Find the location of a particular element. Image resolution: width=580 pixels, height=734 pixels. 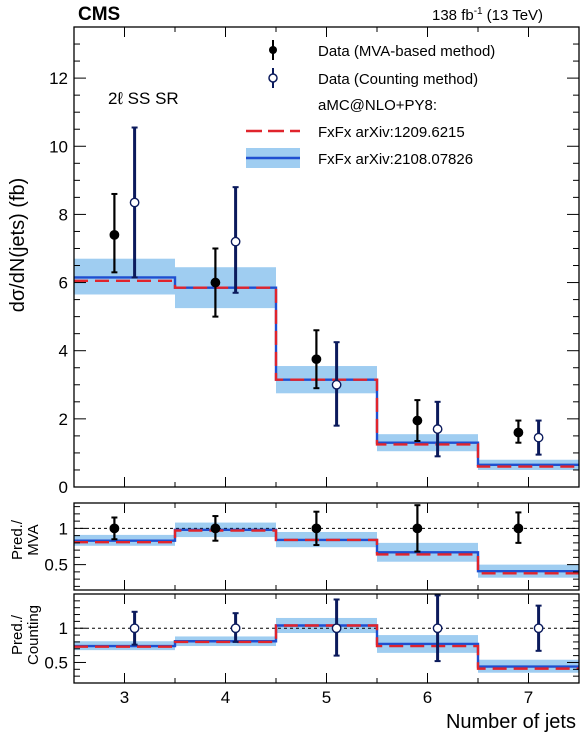

y-tick-label: 4 is located at coordinates (63, 351).